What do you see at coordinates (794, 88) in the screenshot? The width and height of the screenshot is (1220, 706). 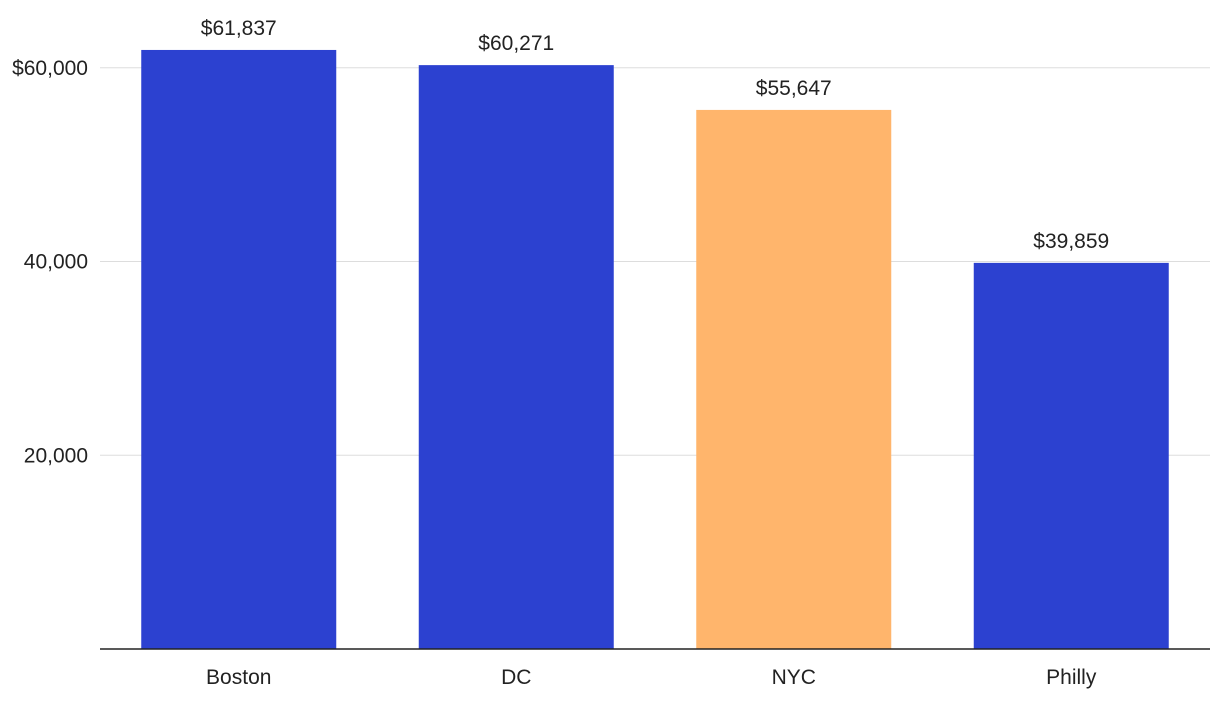 I see `data-label-nyc: $55,647` at bounding box center [794, 88].